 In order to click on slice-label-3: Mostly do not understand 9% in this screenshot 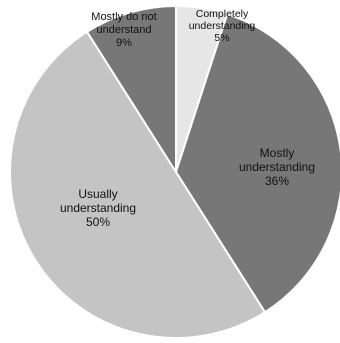, I will do `click(123, 30)`.